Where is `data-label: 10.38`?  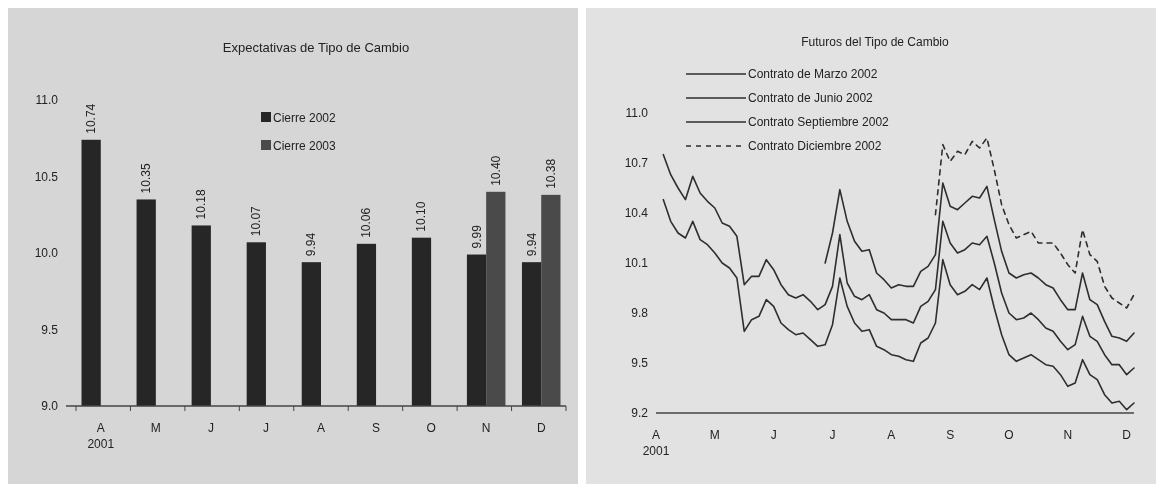 data-label: 10.38 is located at coordinates (550, 173).